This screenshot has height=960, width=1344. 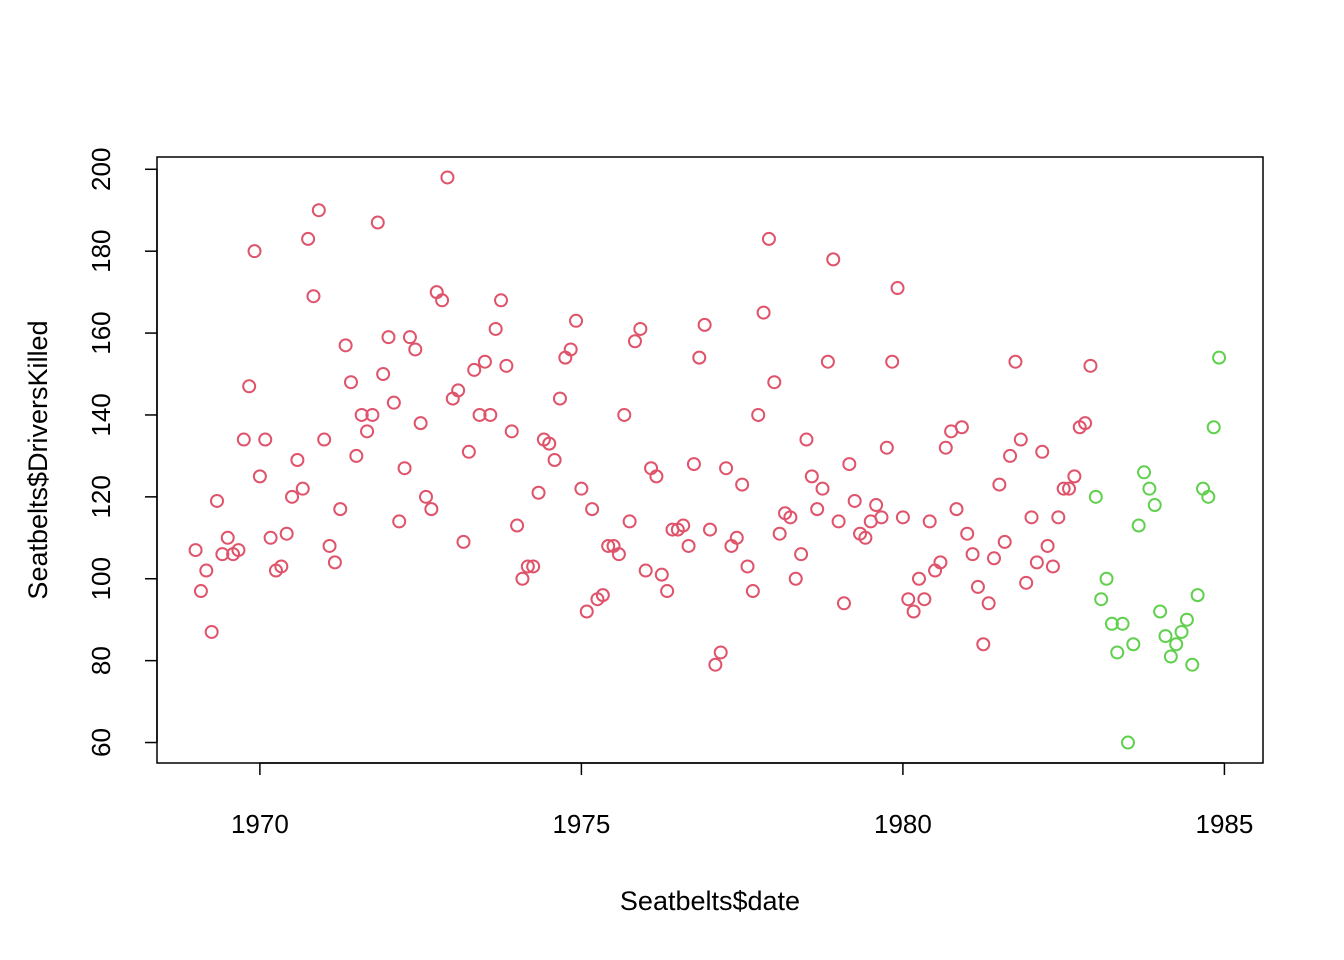 I want to click on y-tick-label: 120, so click(x=101, y=496).